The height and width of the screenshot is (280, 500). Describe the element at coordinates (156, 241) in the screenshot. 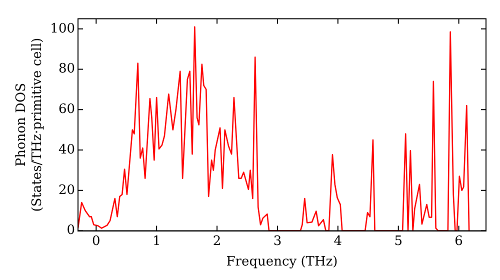

I see `x-tick-label: 1` at that location.